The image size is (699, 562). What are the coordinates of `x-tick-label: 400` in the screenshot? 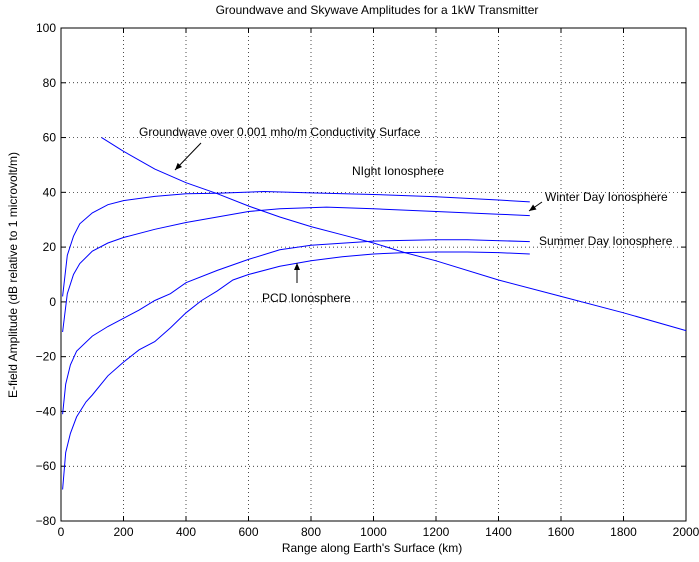 It's located at (186, 532).